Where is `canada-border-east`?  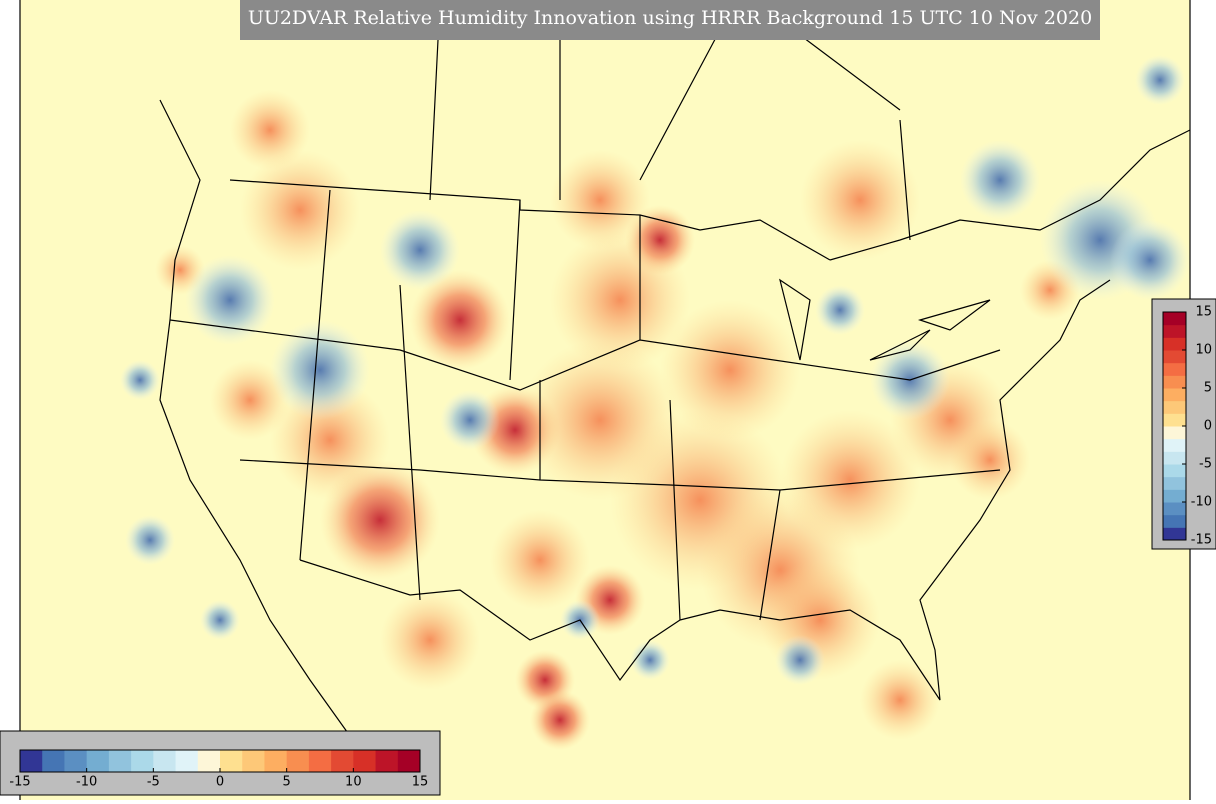 canada-border-east is located at coordinates (1010, 195).